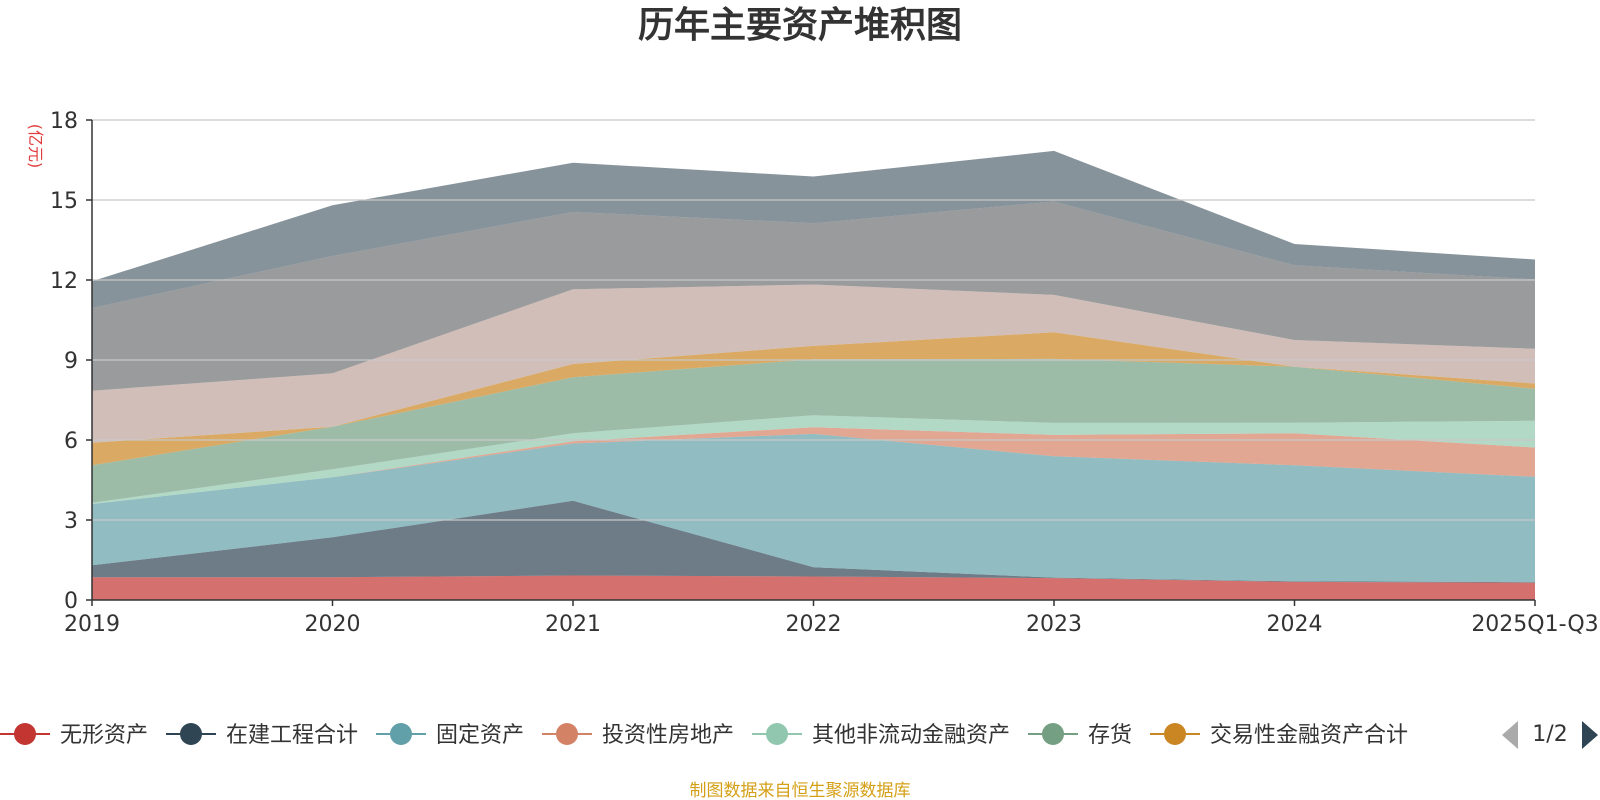  I want to click on legend-label: 投资性房地产, so click(668, 735).